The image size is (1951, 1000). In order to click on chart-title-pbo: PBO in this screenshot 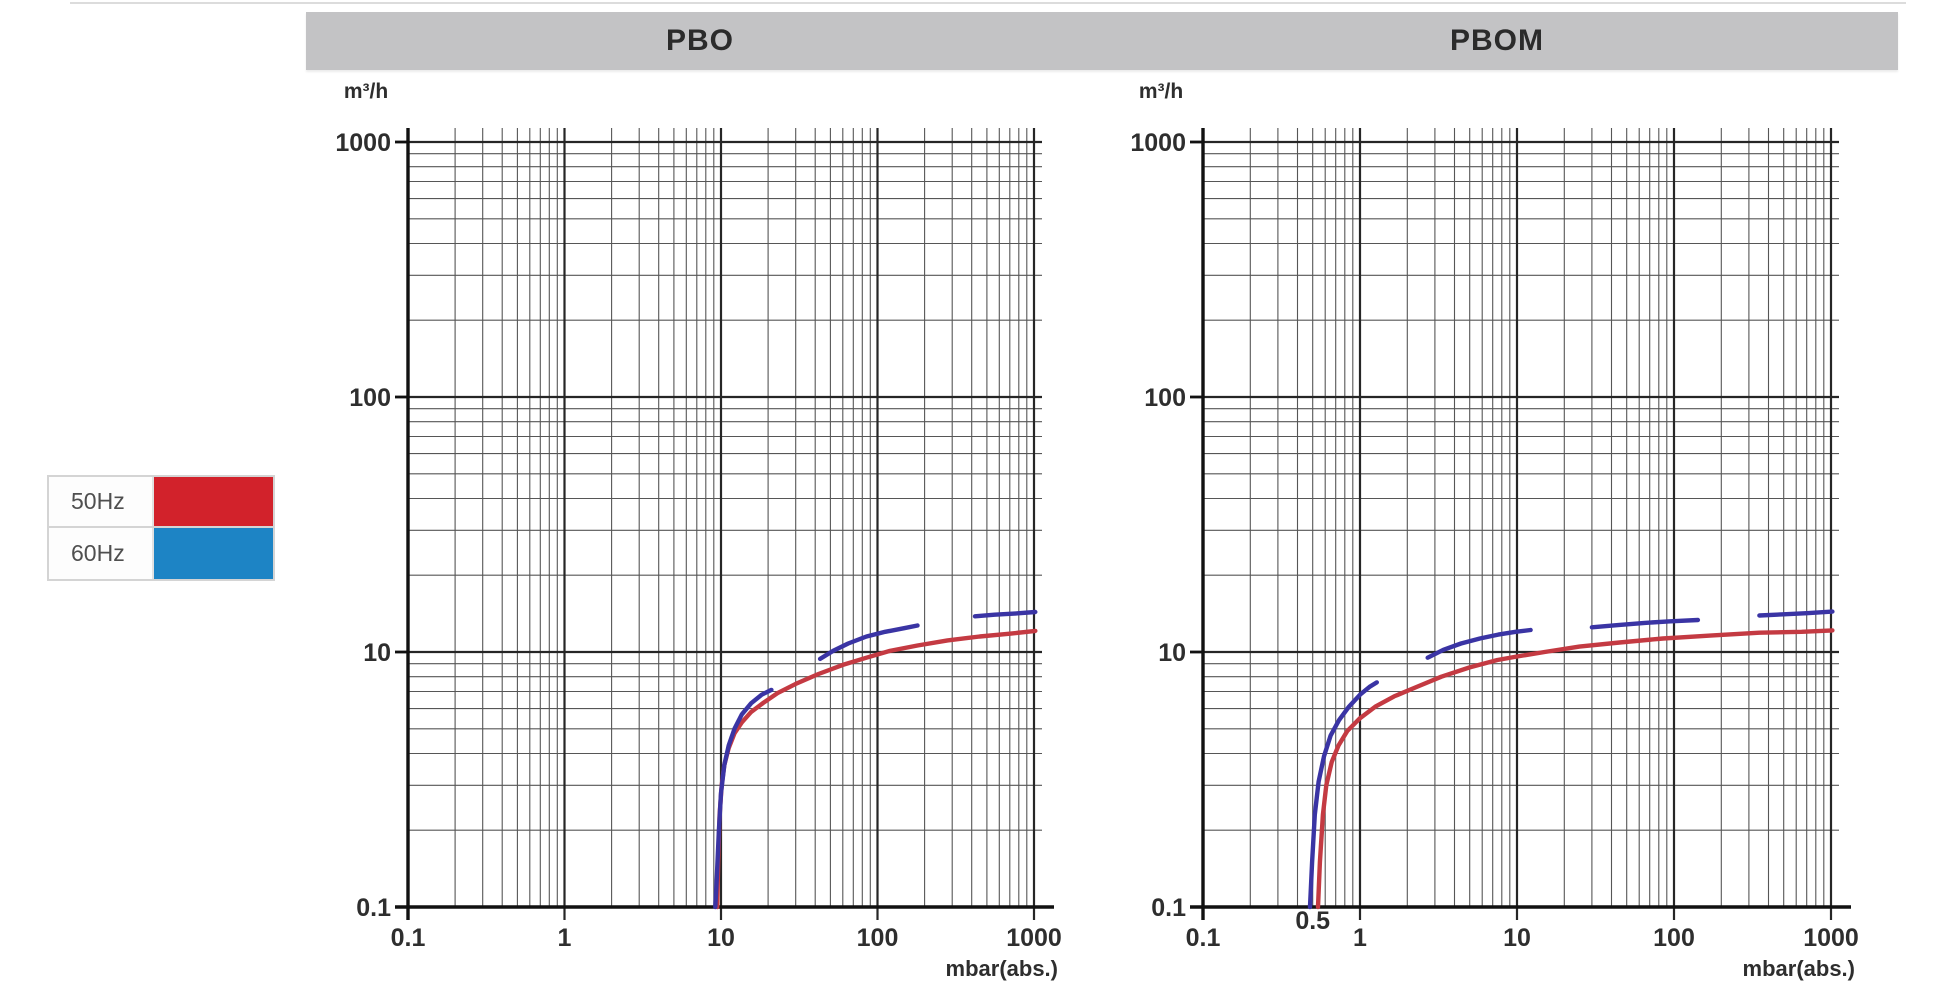, I will do `click(700, 40)`.